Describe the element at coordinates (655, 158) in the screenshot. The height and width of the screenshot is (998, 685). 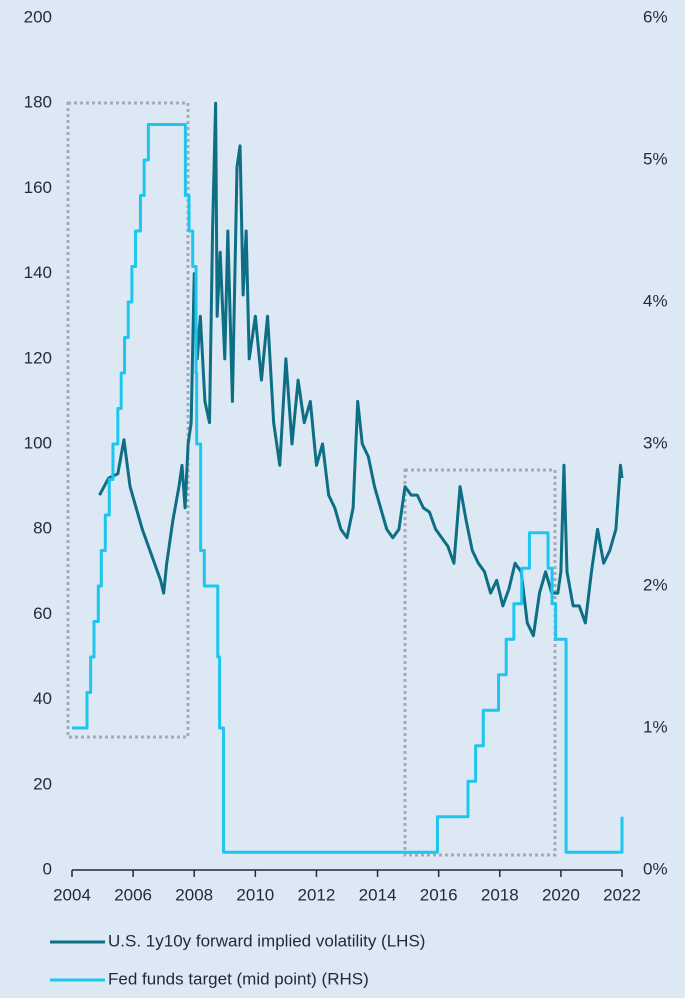
I see `y2-tick-label: 5%` at that location.